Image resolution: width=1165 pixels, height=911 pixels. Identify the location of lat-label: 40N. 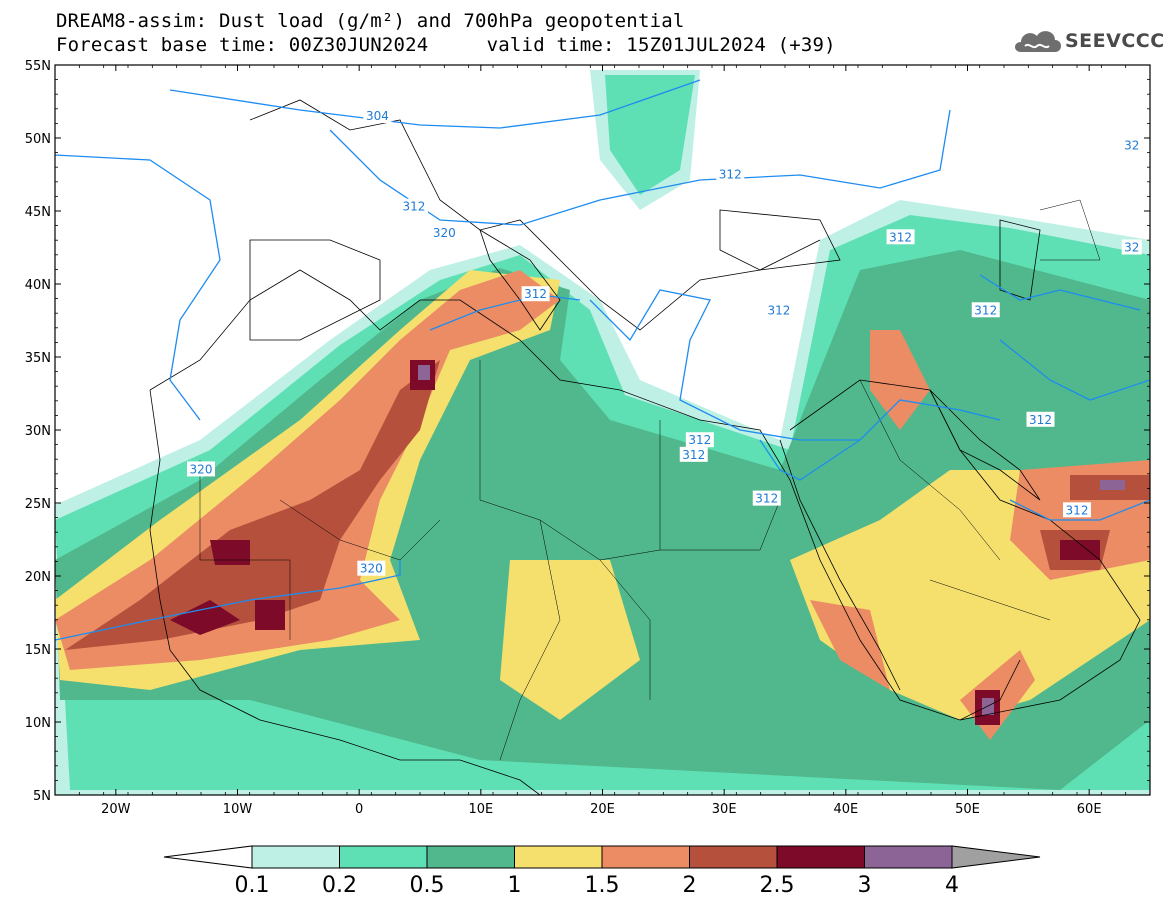
(38, 285).